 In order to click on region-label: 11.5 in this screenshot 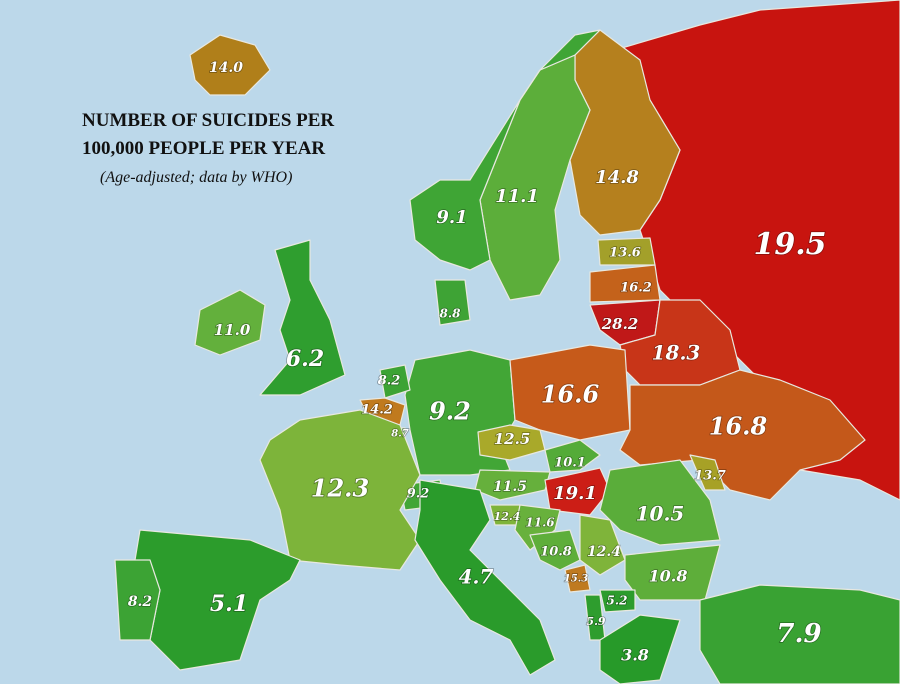, I will do `click(510, 487)`.